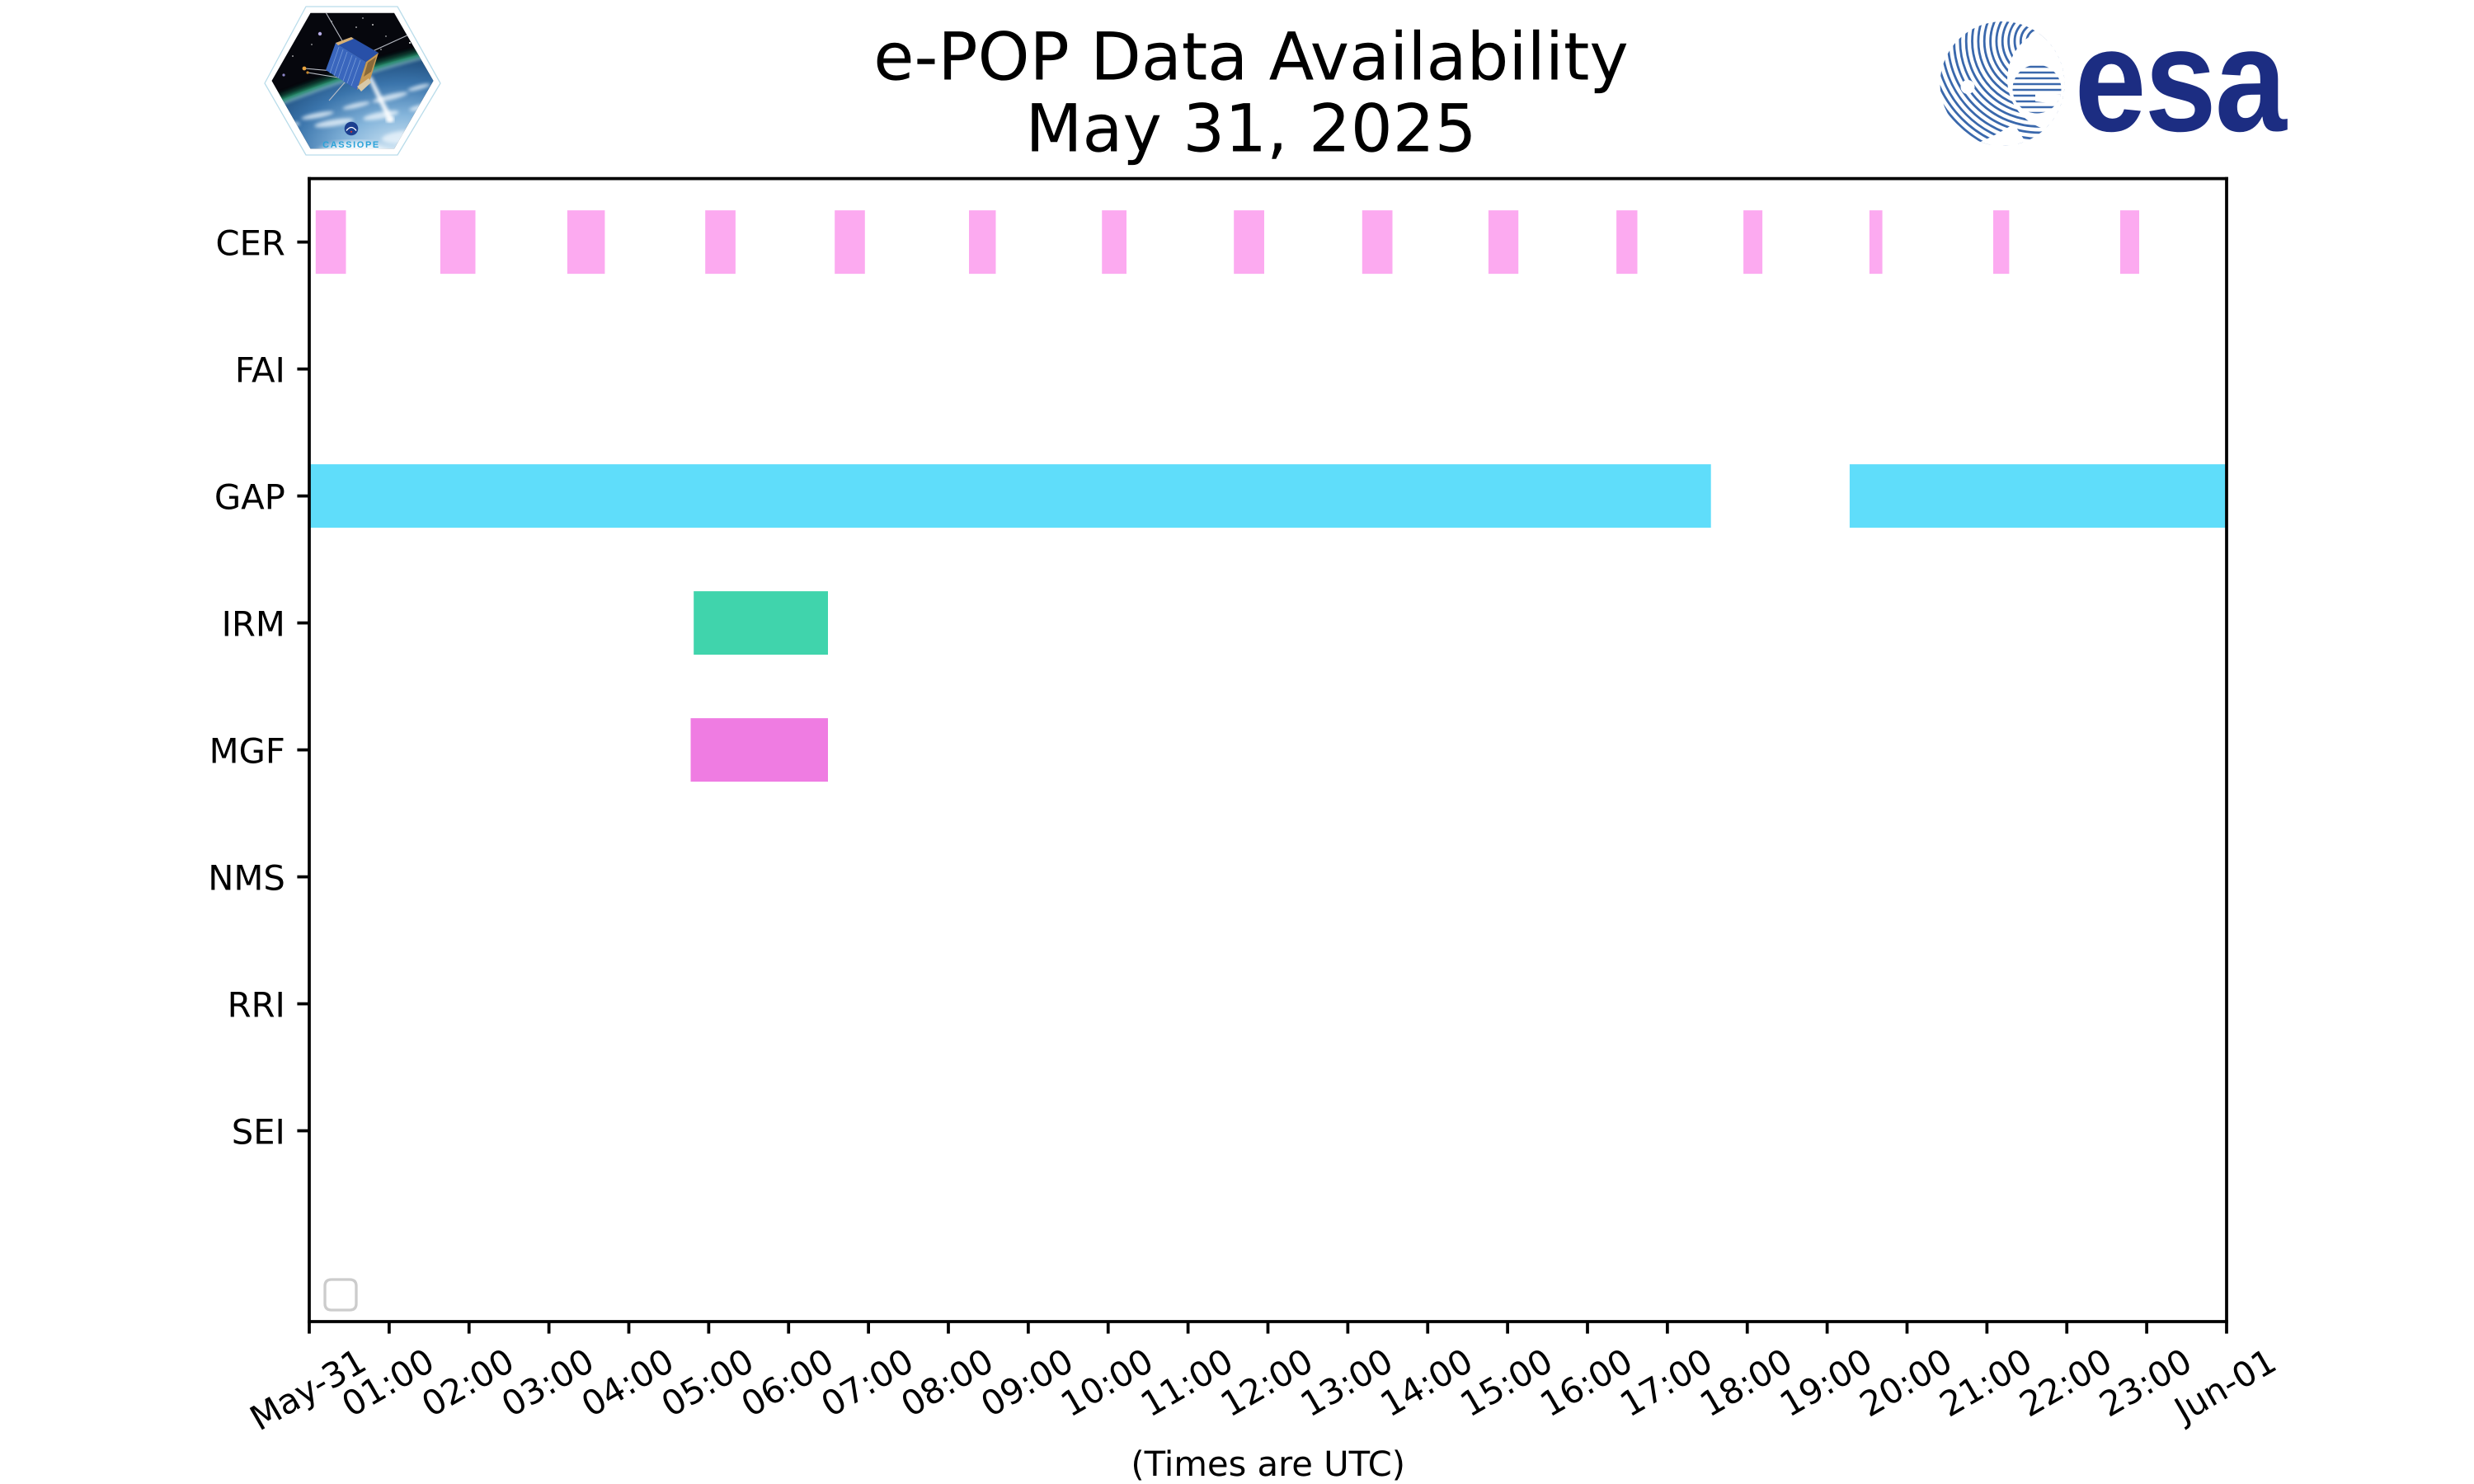 The image size is (2474, 1484). What do you see at coordinates (2181, 81) in the screenshot?
I see `svg-text: esa` at bounding box center [2181, 81].